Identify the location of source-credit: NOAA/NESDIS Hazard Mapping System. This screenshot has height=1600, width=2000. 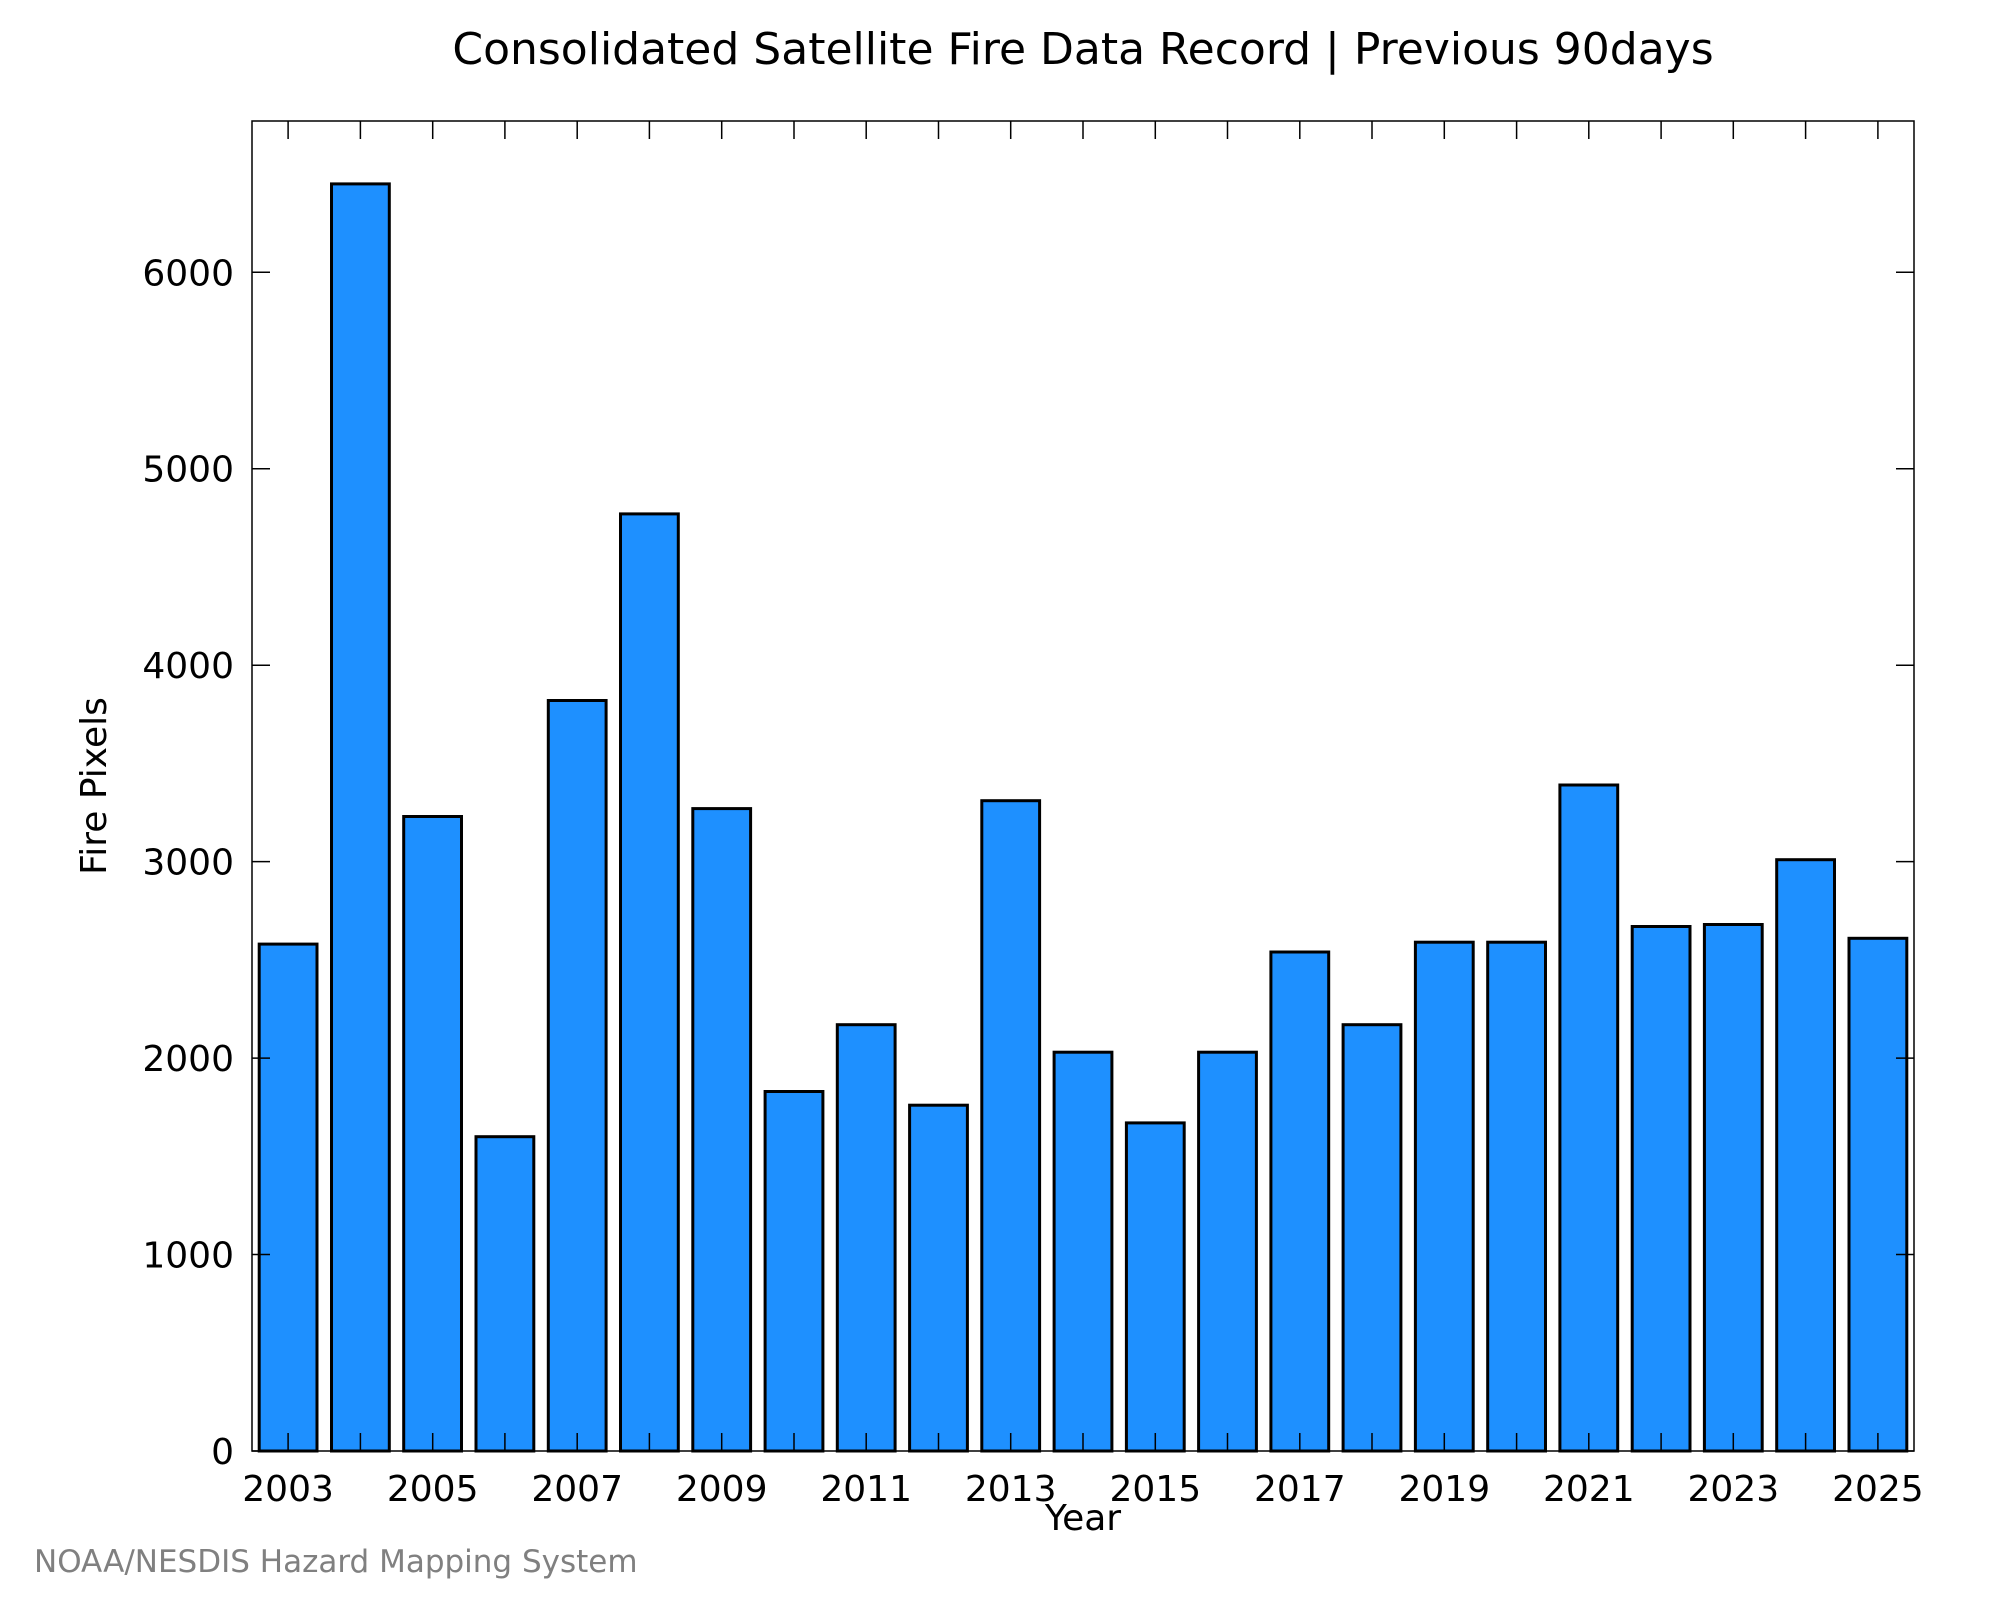
(336, 1562).